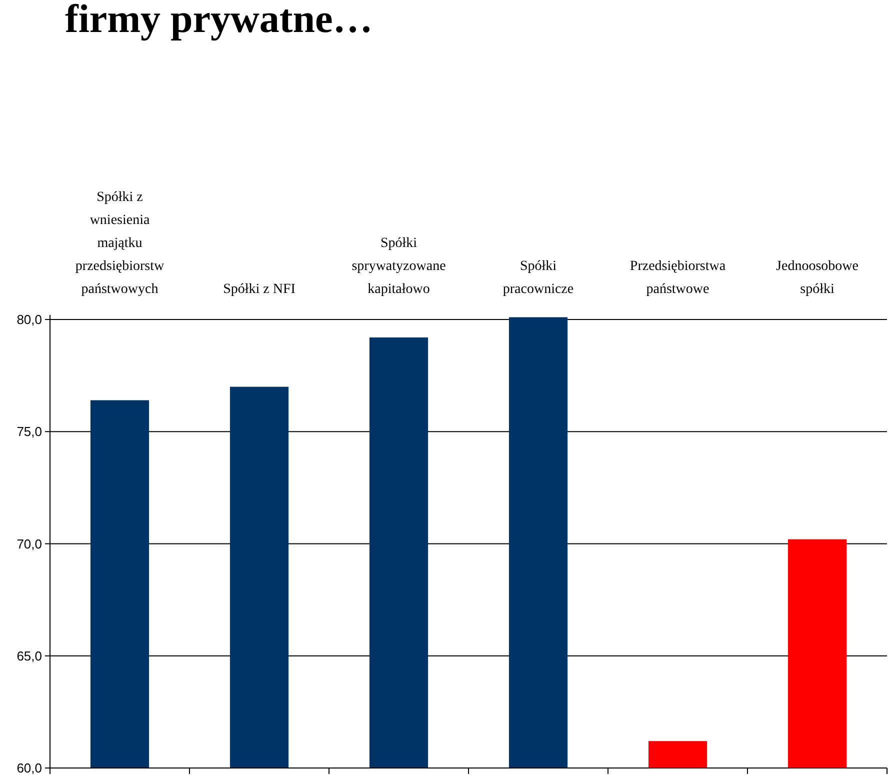 The width and height of the screenshot is (888, 775). Describe the element at coordinates (678, 278) in the screenshot. I see `x-tick-label: Przedsiębiorstwa państwowe` at that location.